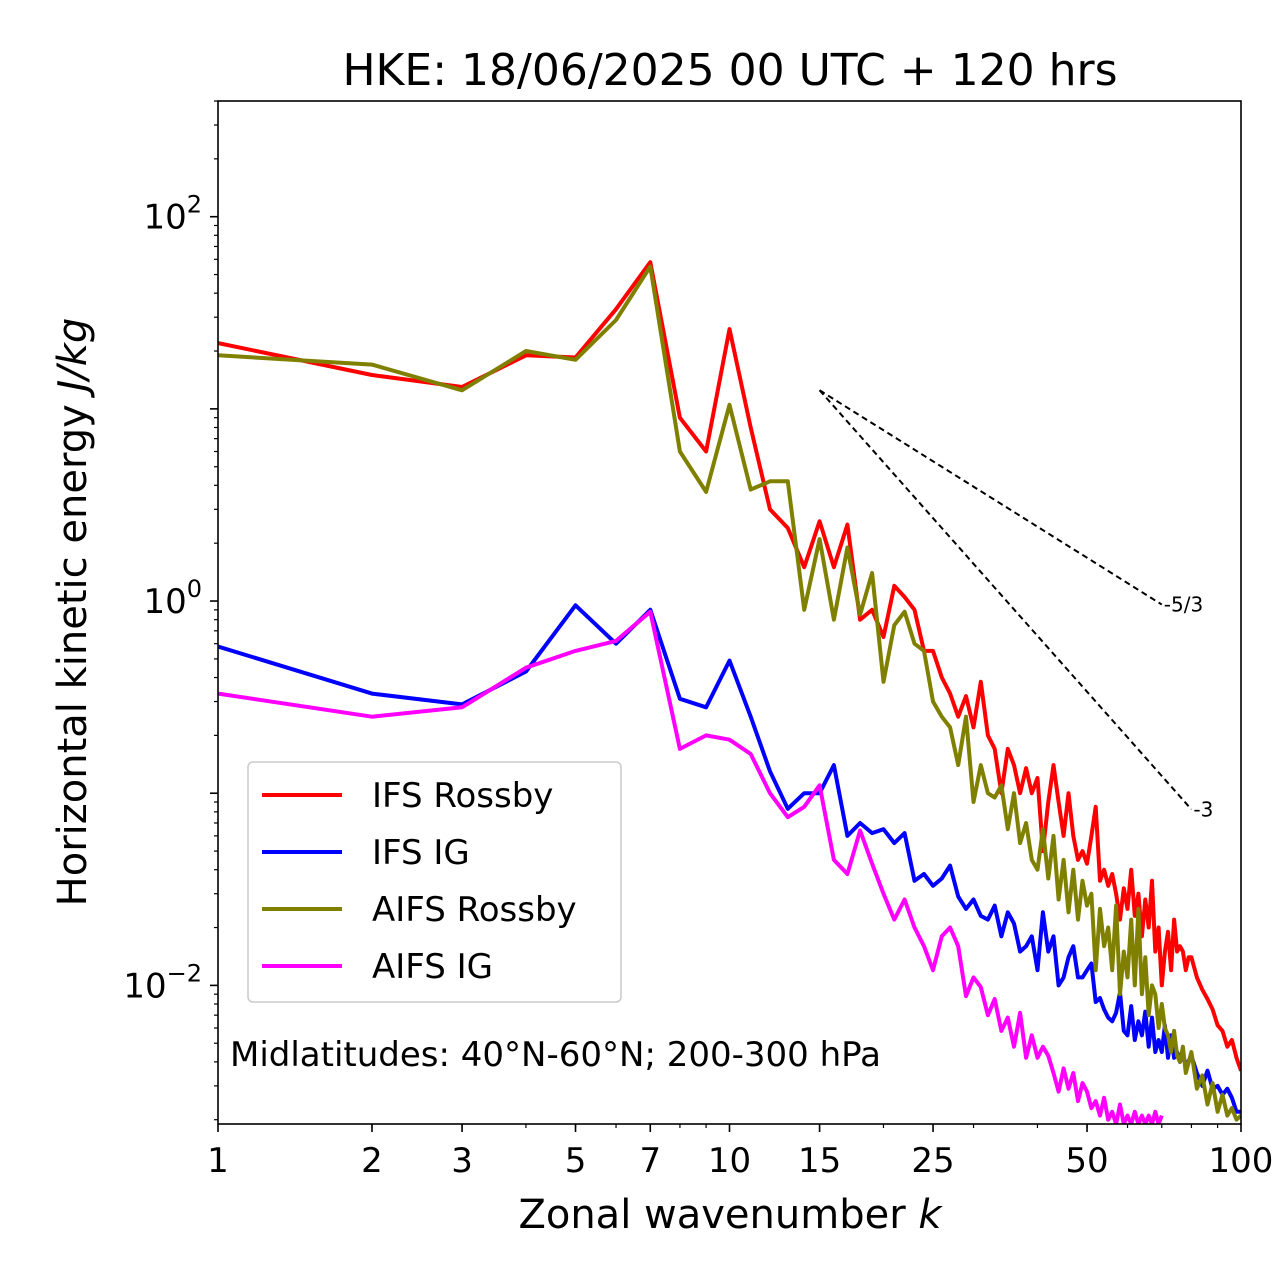  I want to click on x-tick-label: 1, so click(218, 1161).